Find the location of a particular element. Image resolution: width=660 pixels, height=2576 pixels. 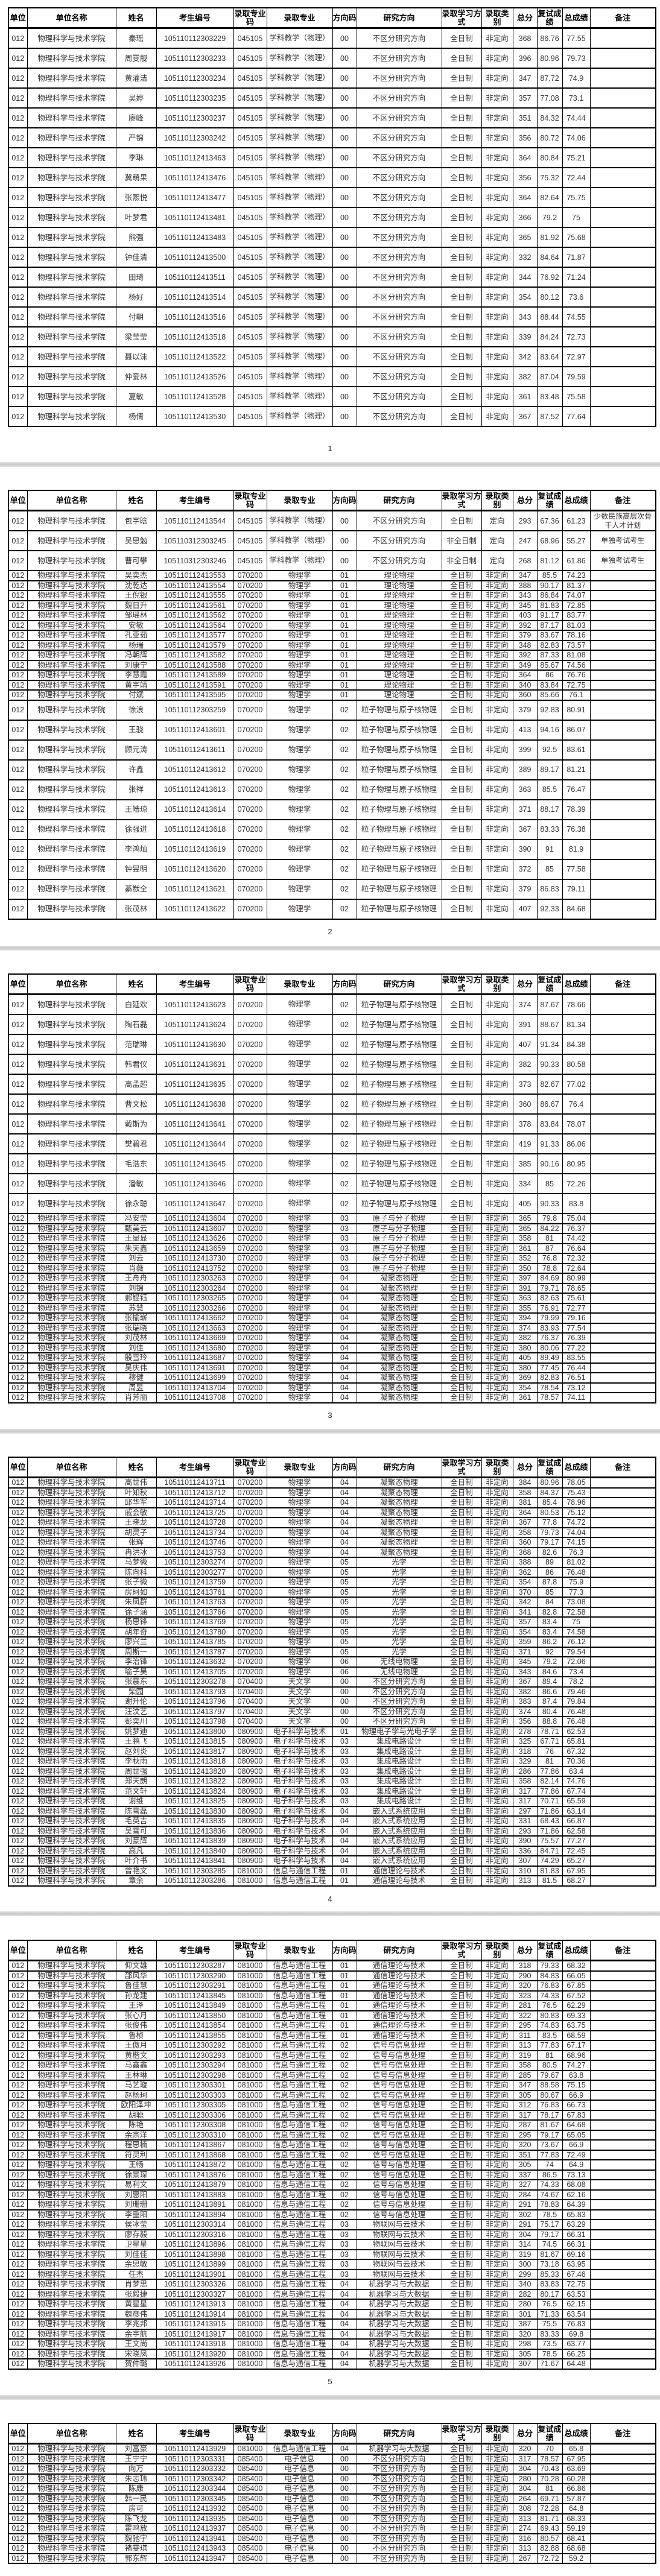

cell-final-score: 74.56 is located at coordinates (576, 665).